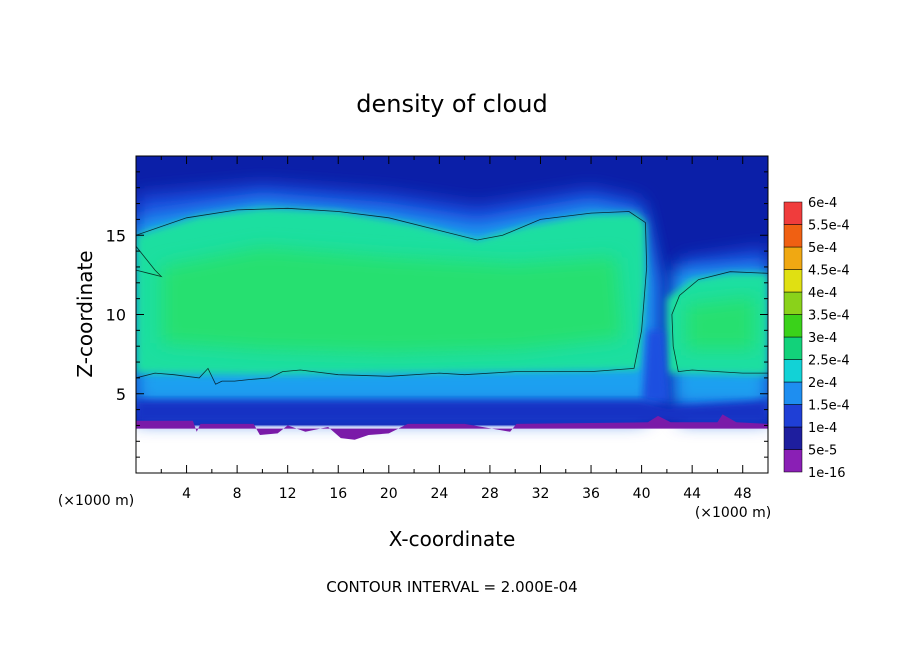 Image resolution: width=904 pixels, height=654 pixels. Describe the element at coordinates (822, 338) in the screenshot. I see `colorbar-label: 3e-4` at that location.